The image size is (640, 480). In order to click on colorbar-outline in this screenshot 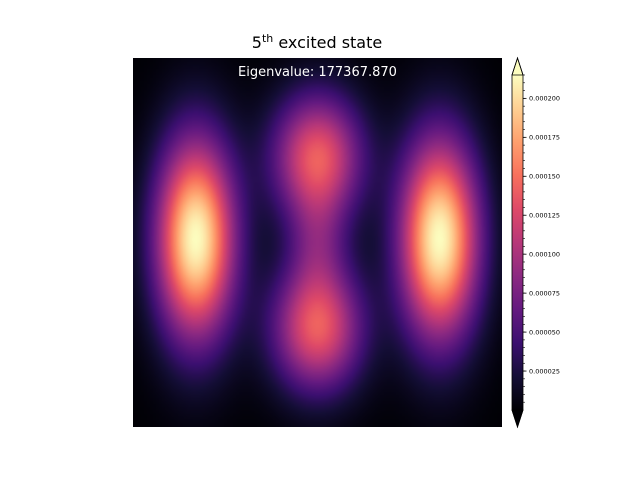, I will do `click(517, 242)`.